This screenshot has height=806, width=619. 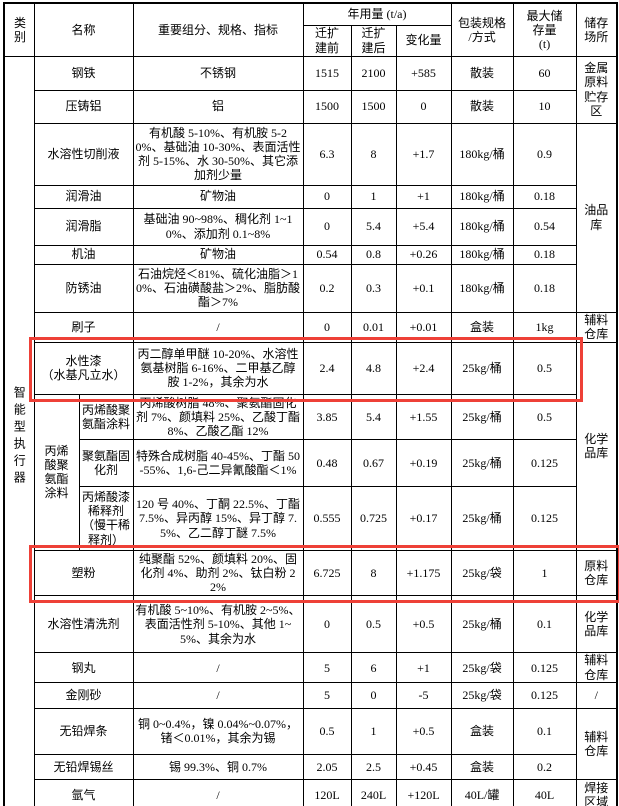 I want to click on cell-max-storage: 0.1, so click(x=544, y=731).